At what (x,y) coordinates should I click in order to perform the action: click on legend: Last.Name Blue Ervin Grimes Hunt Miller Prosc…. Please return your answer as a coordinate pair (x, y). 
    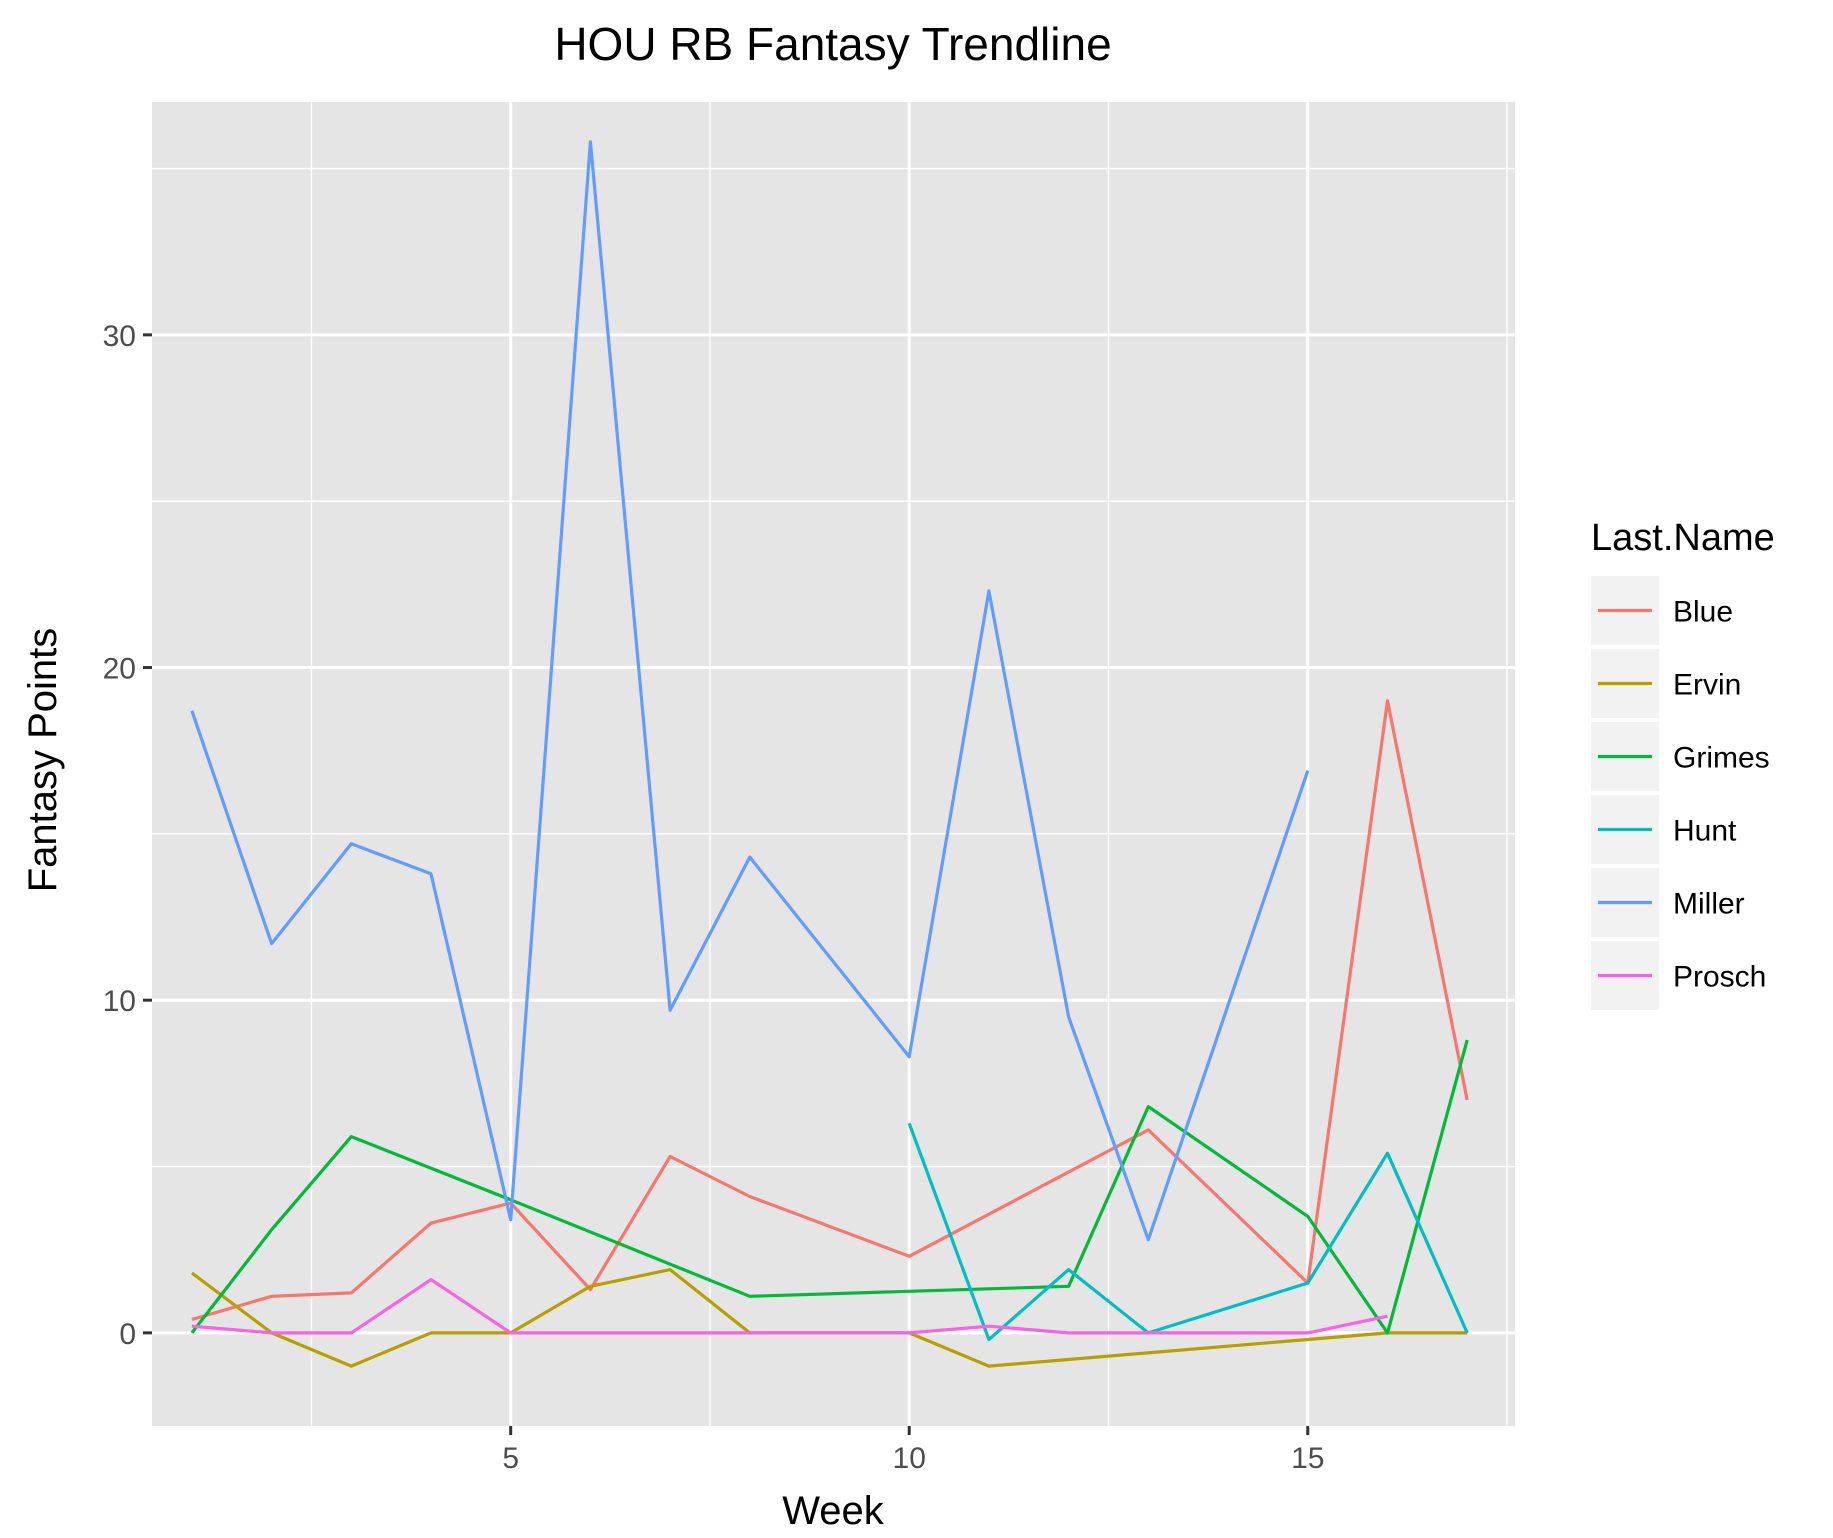
    Looking at the image, I should click on (1683, 763).